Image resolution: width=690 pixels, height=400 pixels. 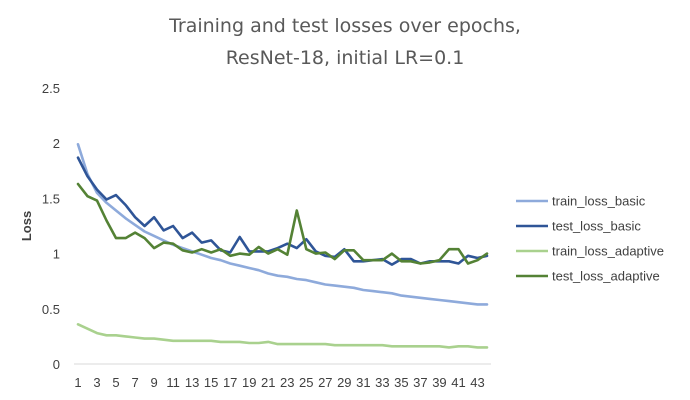 What do you see at coordinates (96, 382) in the screenshot?
I see `x-tick-label: 3` at bounding box center [96, 382].